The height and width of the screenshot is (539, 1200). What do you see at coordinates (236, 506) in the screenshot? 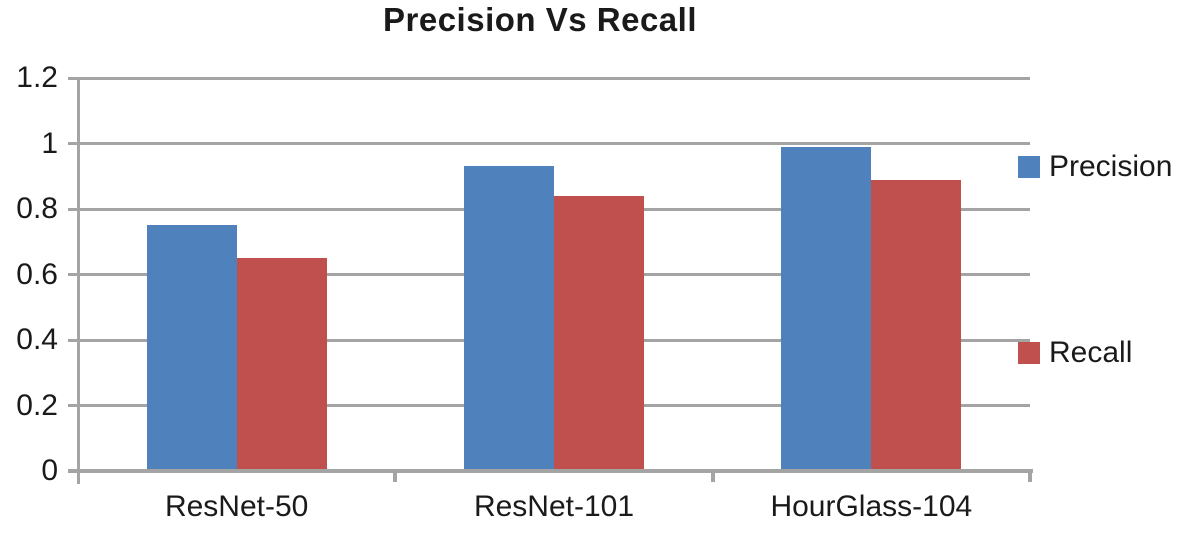
I see `x-axis-category-label: ResNet-50` at bounding box center [236, 506].